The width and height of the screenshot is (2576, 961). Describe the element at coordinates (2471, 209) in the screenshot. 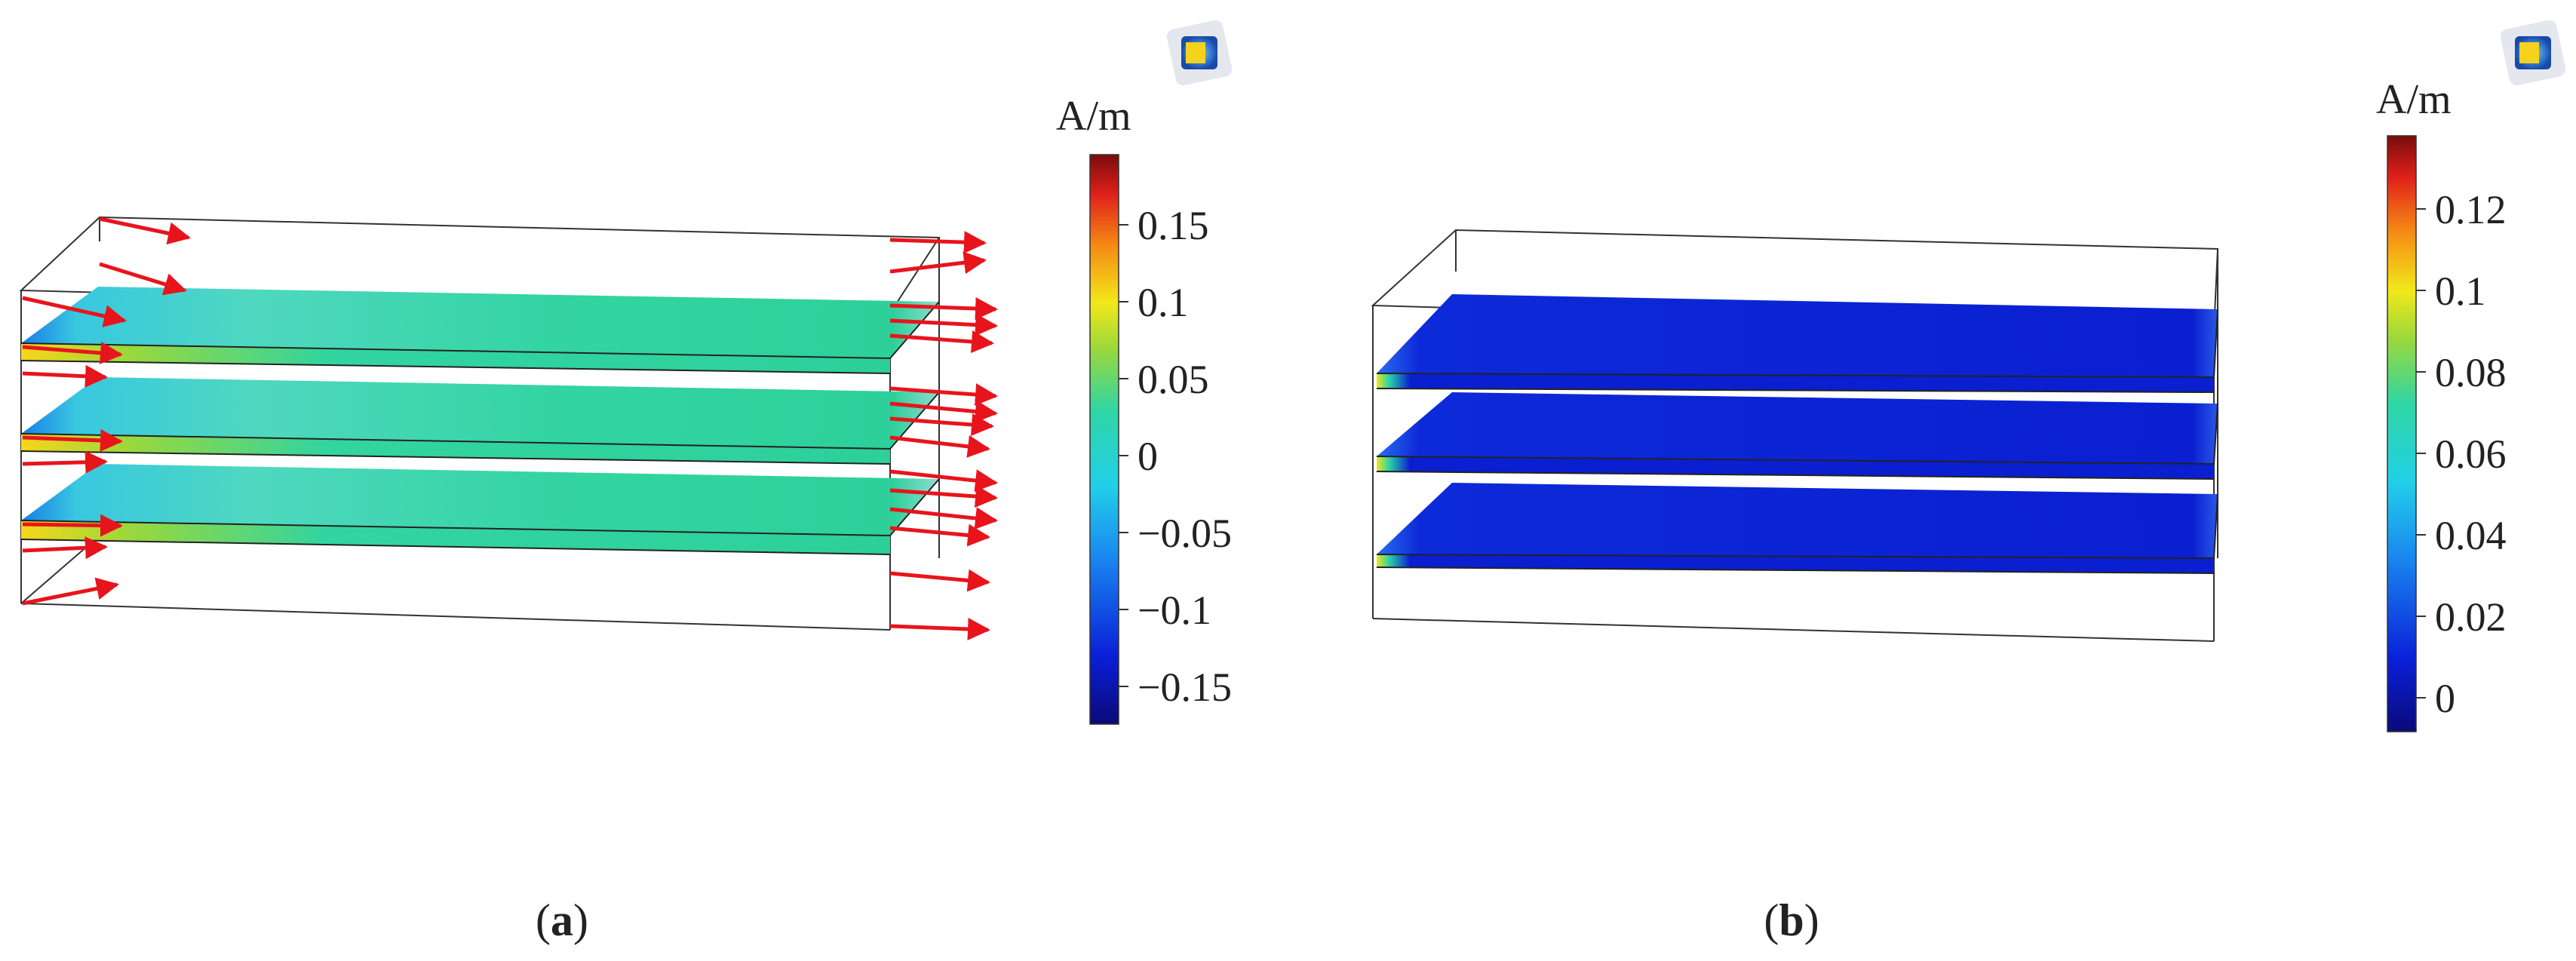

I see `panel-b-tick-label: 0.12` at that location.